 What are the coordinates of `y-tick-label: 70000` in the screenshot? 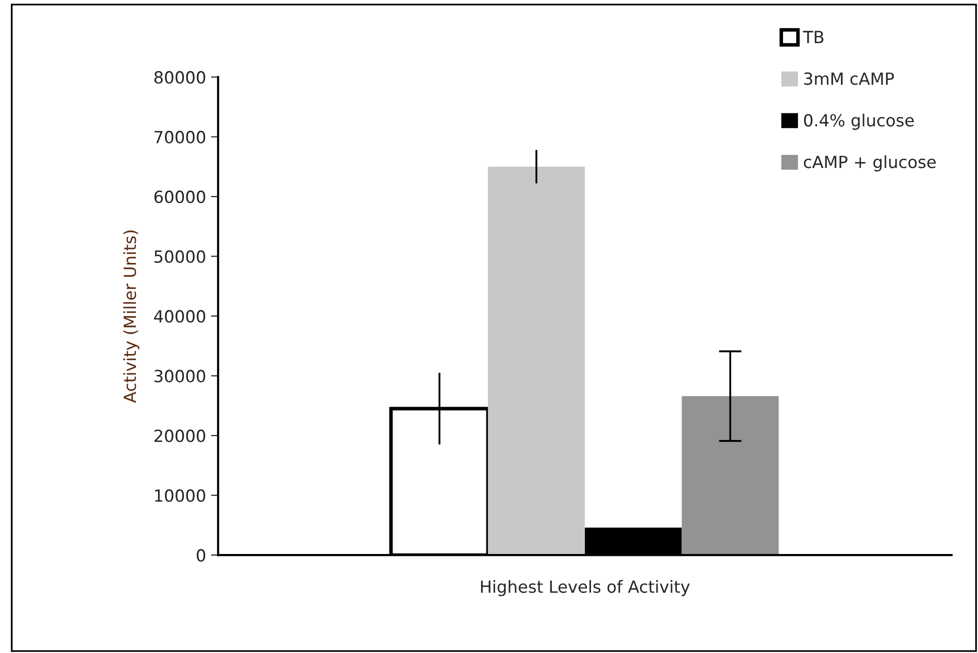 It's located at (180, 137).